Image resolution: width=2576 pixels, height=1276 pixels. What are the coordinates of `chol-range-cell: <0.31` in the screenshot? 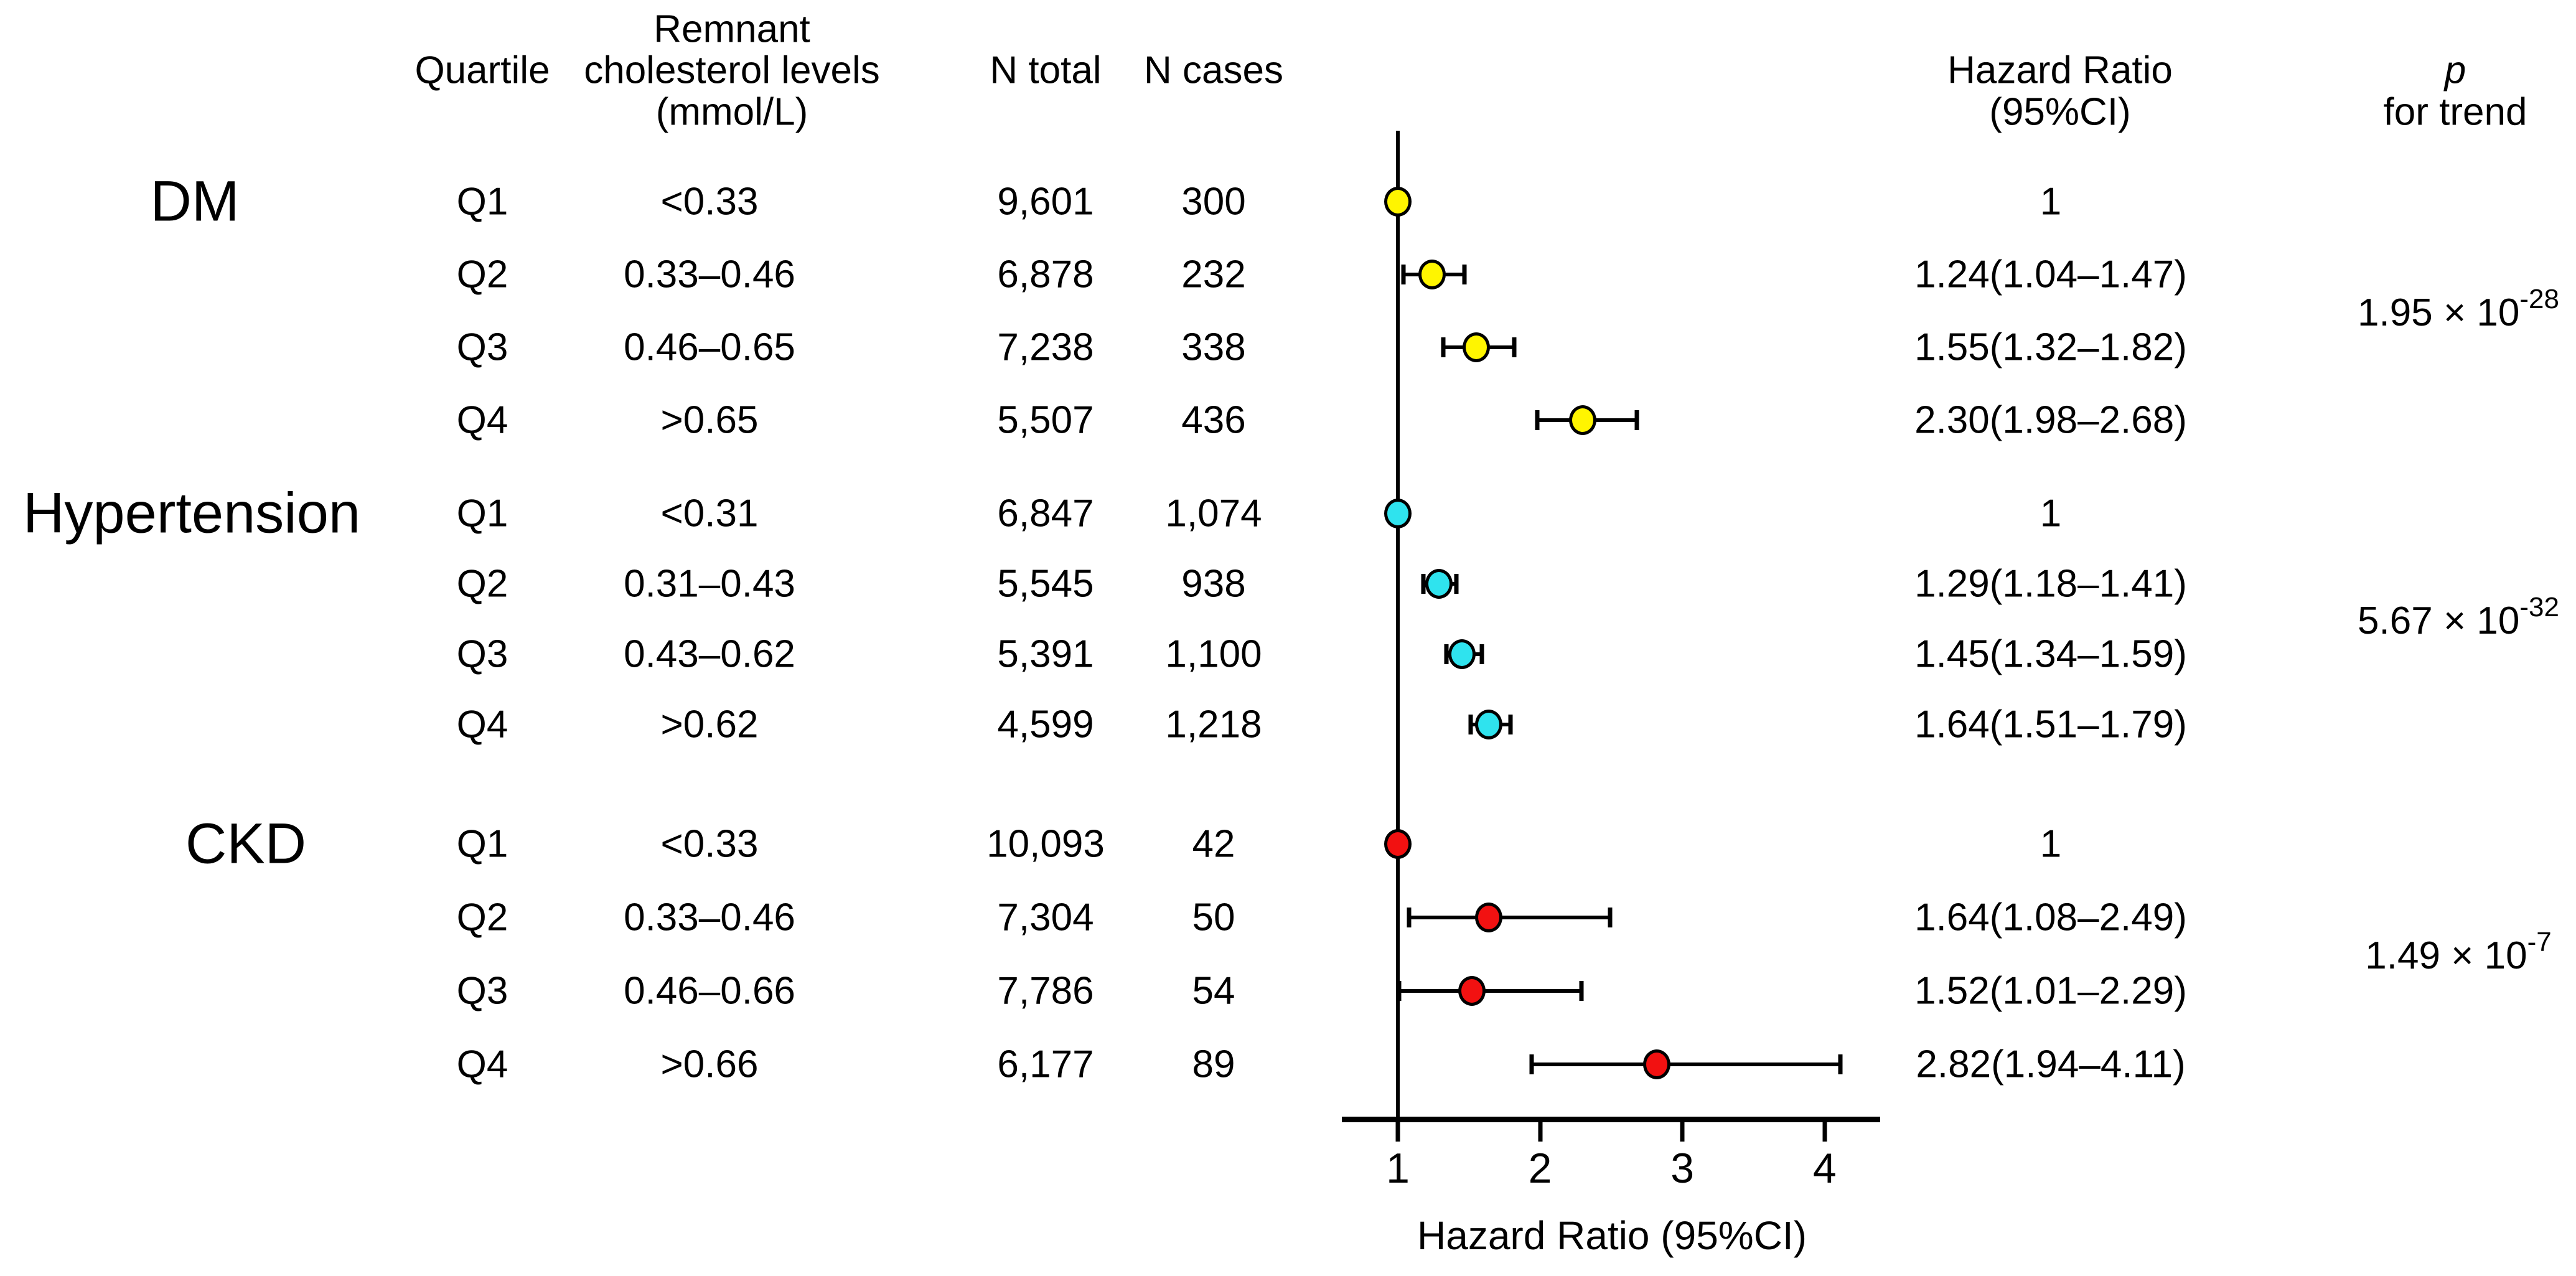 It's located at (709, 513).